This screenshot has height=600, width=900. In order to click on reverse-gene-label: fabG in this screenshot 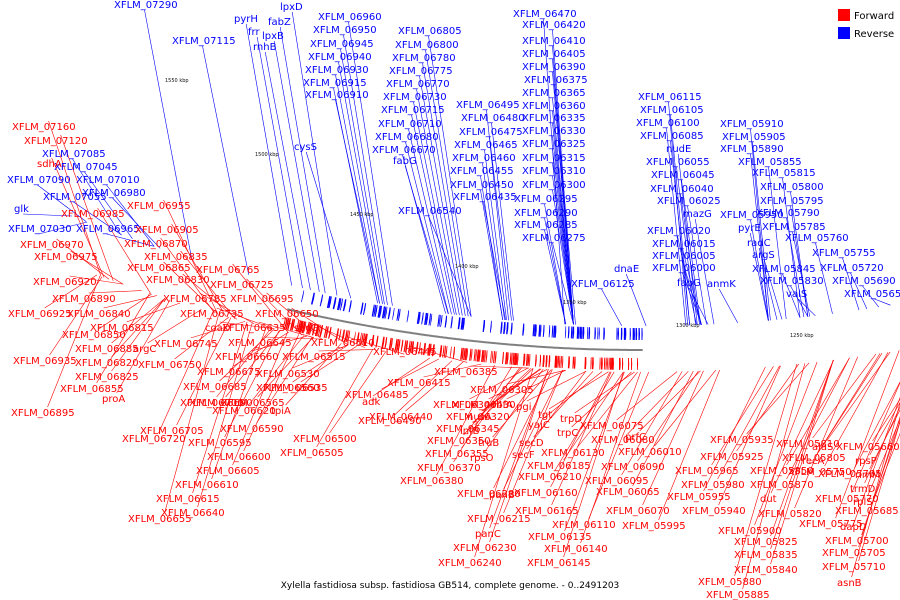, I will do `click(405, 161)`.